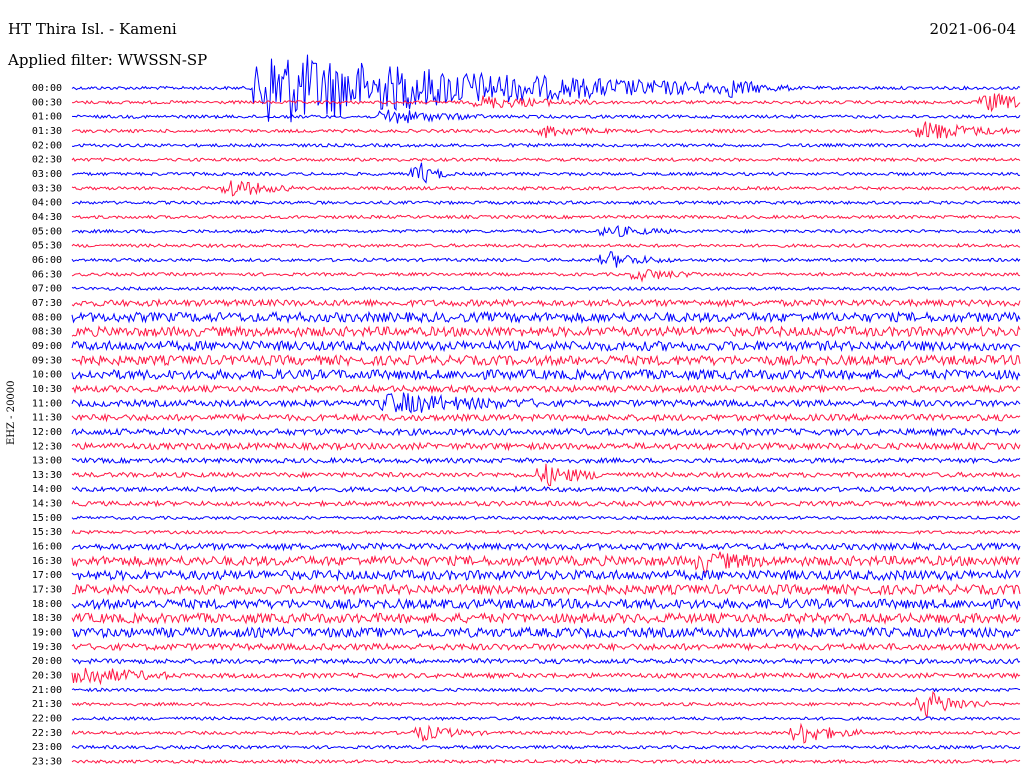 The width and height of the screenshot is (1024, 780). I want to click on tick-label-0600: 06:00, so click(47, 260).